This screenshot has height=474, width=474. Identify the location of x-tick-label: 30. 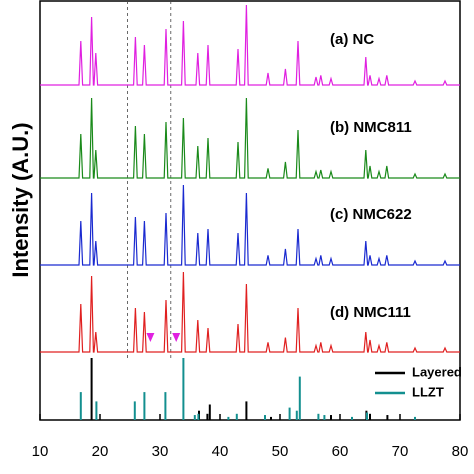
(160, 451).